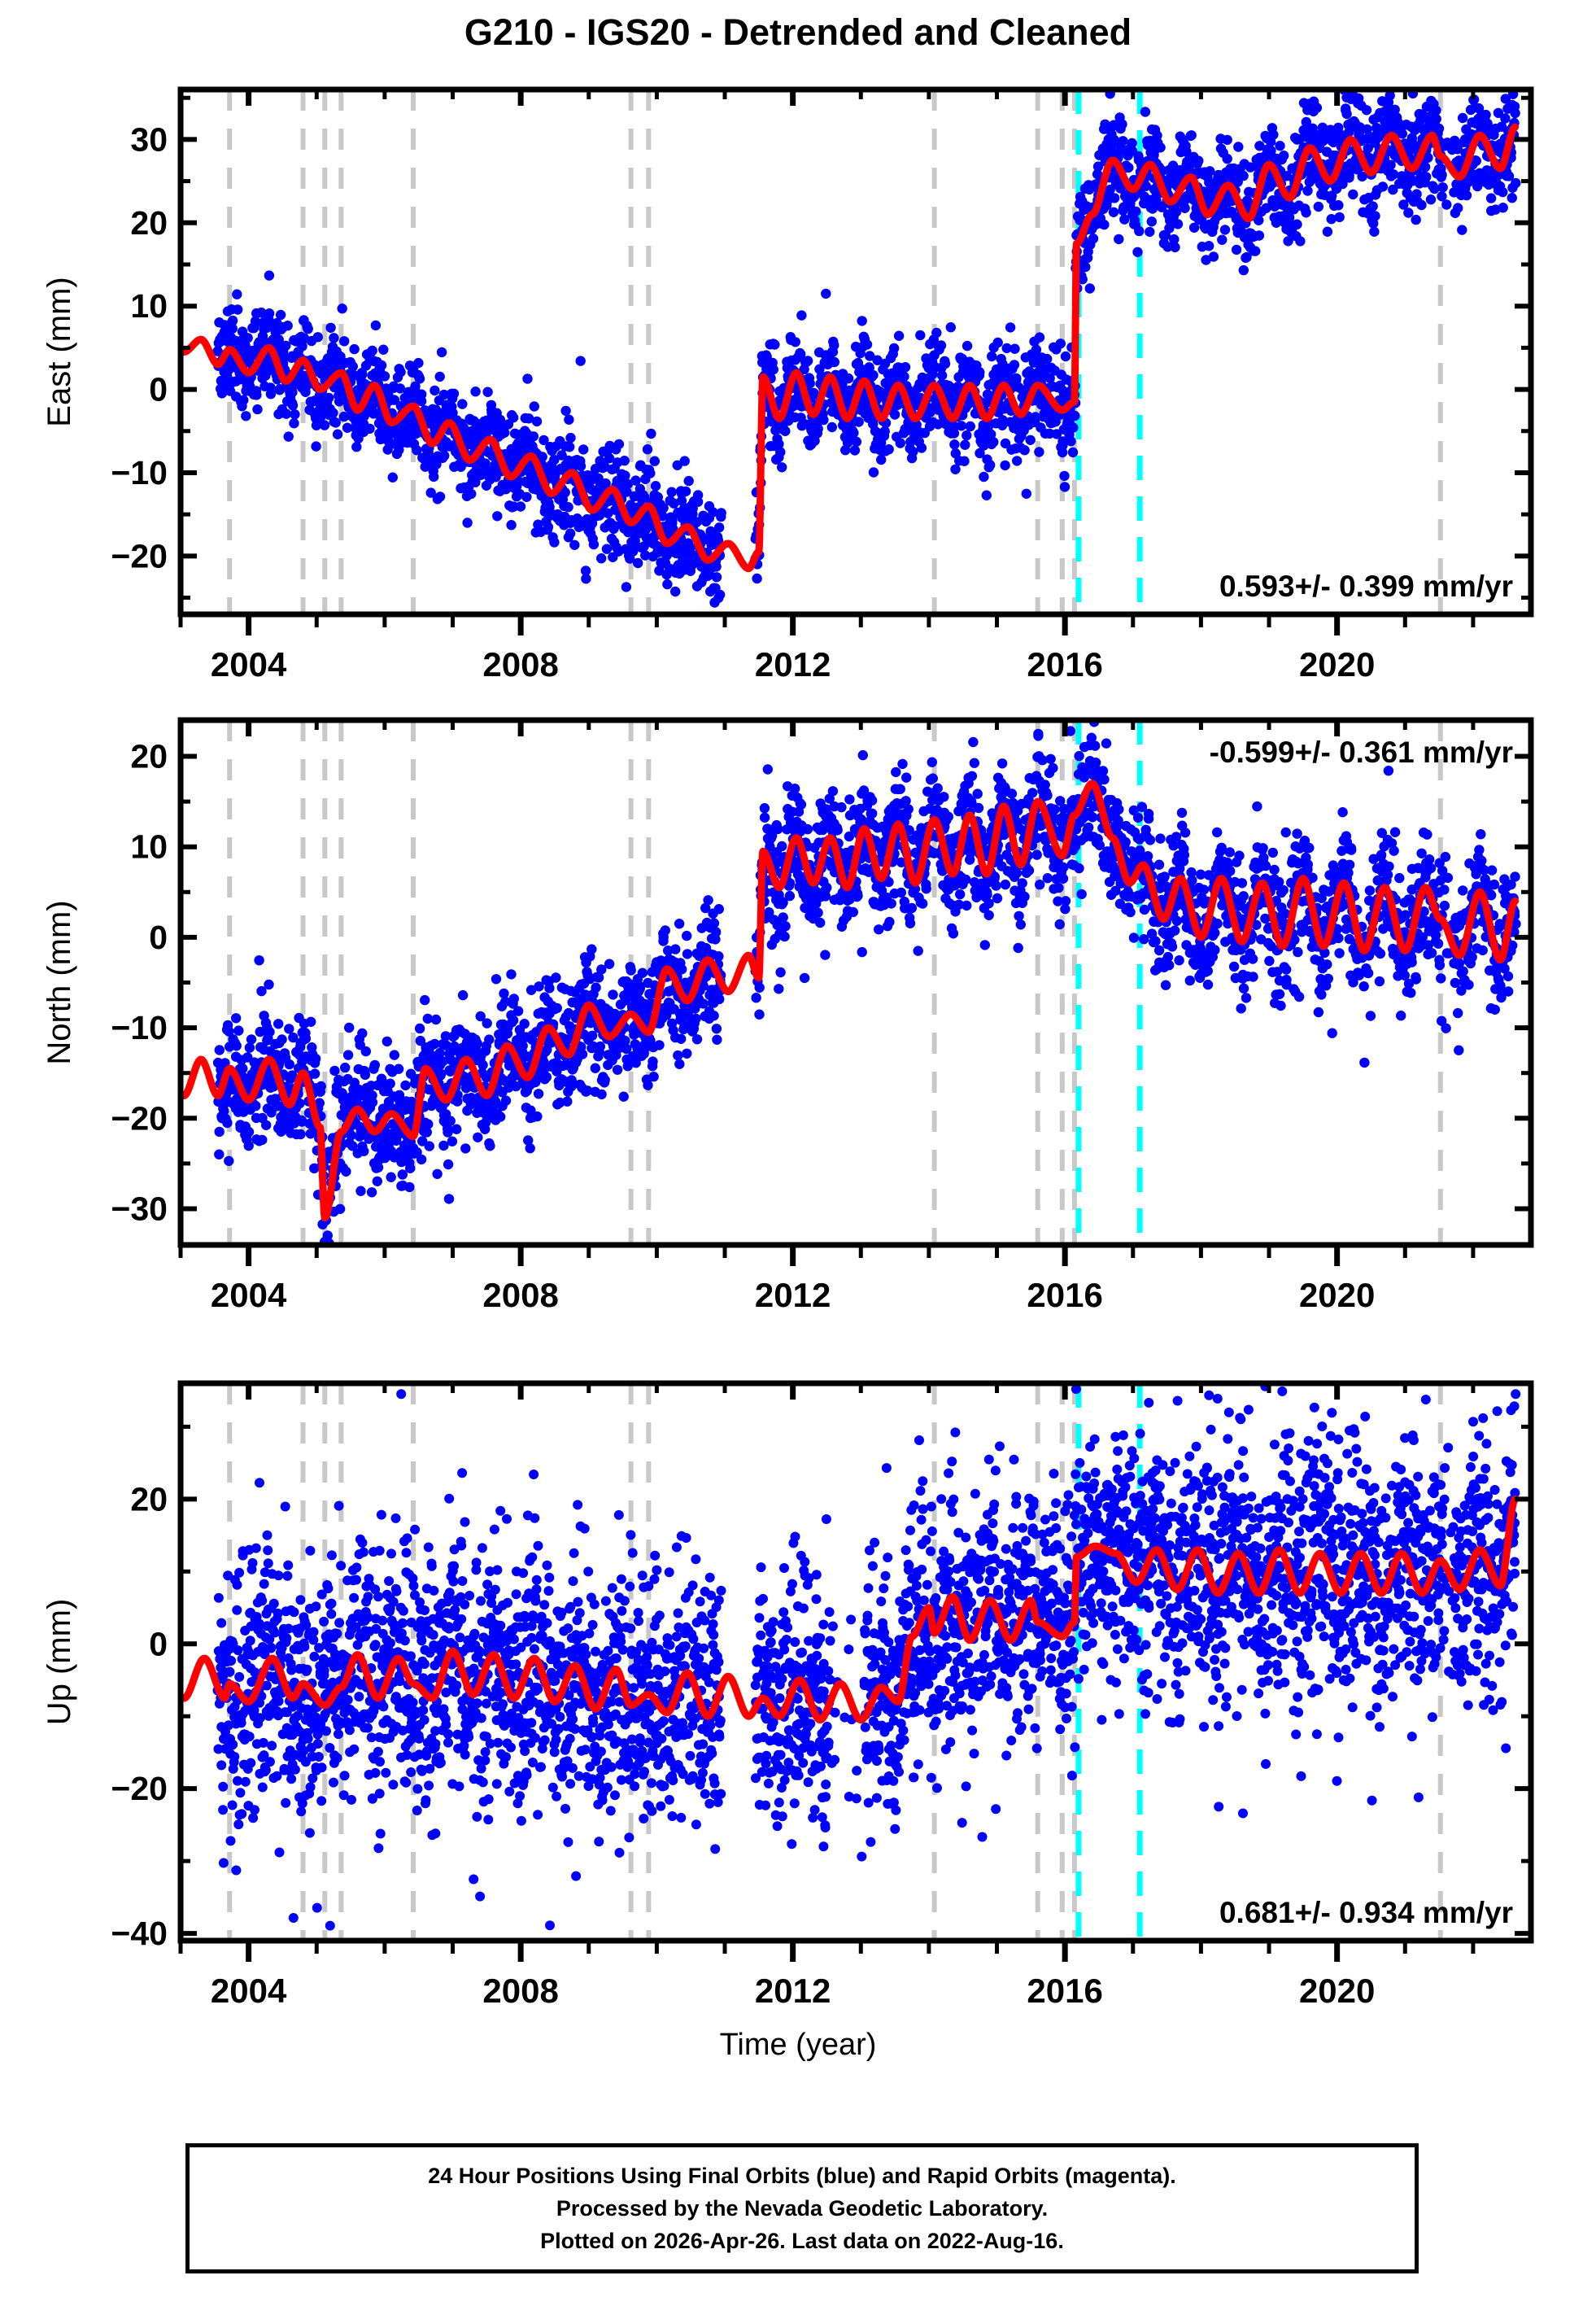 The height and width of the screenshot is (2306, 1596). I want to click on rate-annotation-up: 0.681+/- 0.934 mm/yr, so click(1366, 1912).